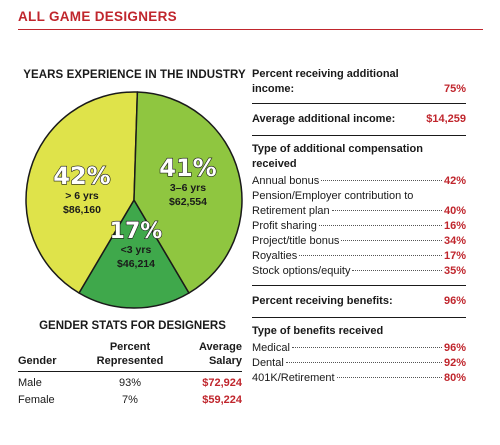  I want to click on slice-salary-label: $46,214, so click(136, 264).